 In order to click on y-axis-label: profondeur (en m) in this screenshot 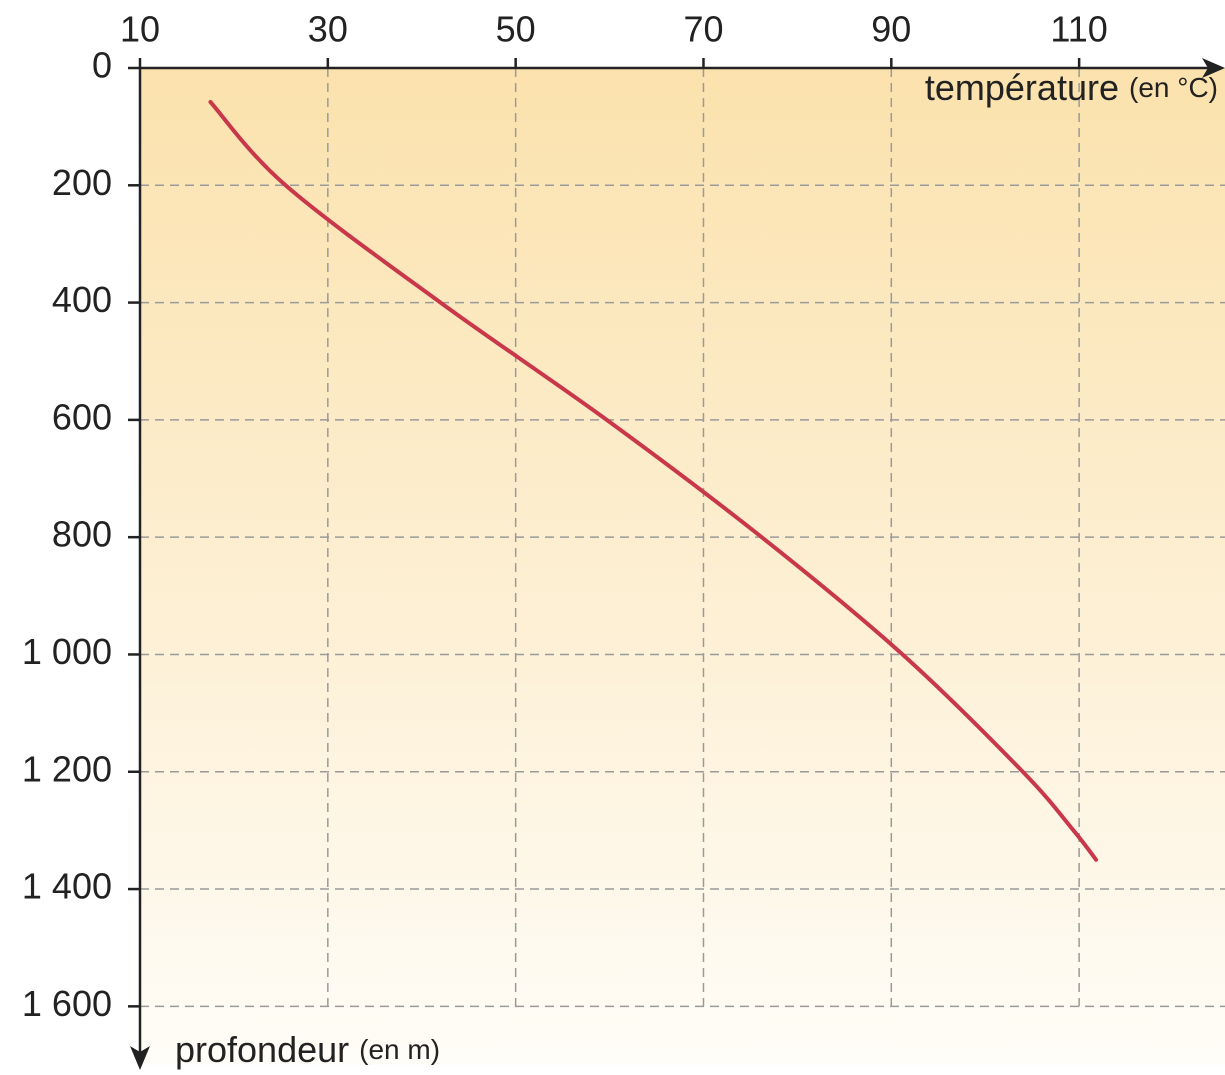, I will do `click(307, 1049)`.